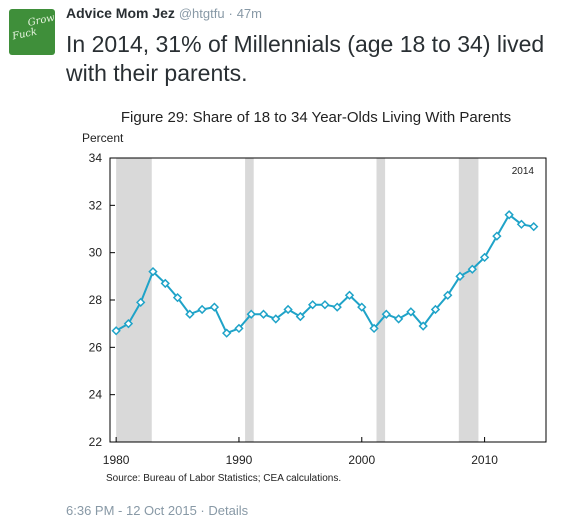 The height and width of the screenshot is (526, 576). I want to click on y-tick-label: 32, so click(96, 205).